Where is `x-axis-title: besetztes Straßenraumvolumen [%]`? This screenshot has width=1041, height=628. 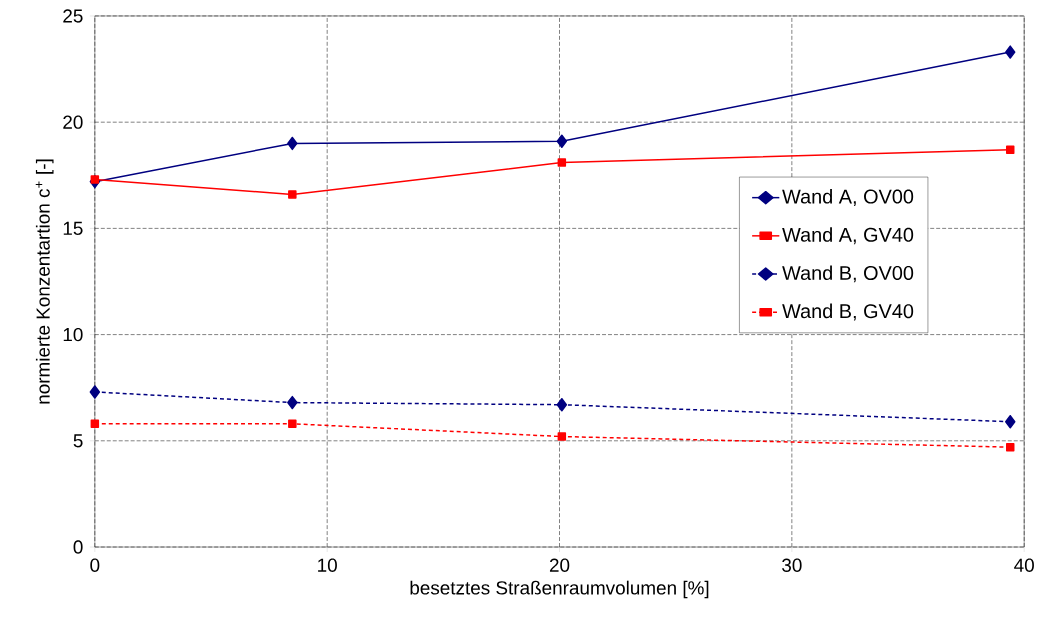
x-axis-title: besetztes Straßenraumvolumen [%] is located at coordinates (559, 589).